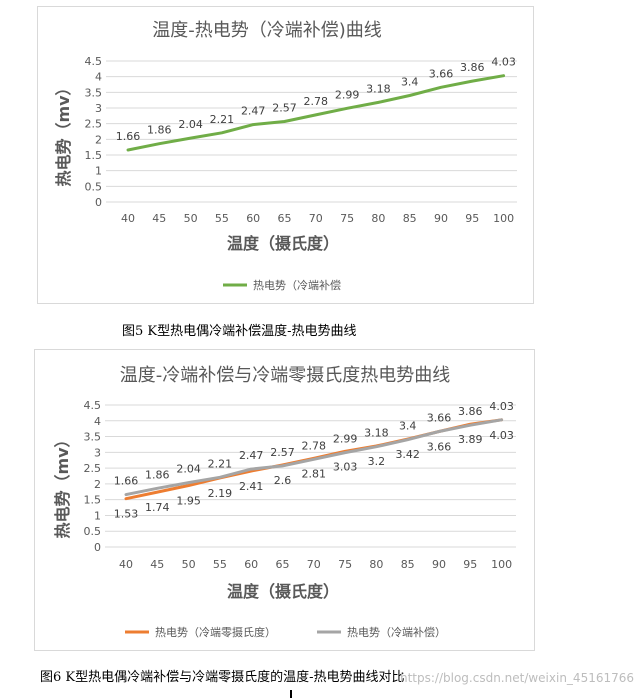 This screenshot has height=699, width=641. I want to click on data-label: 3.03, so click(345, 466).